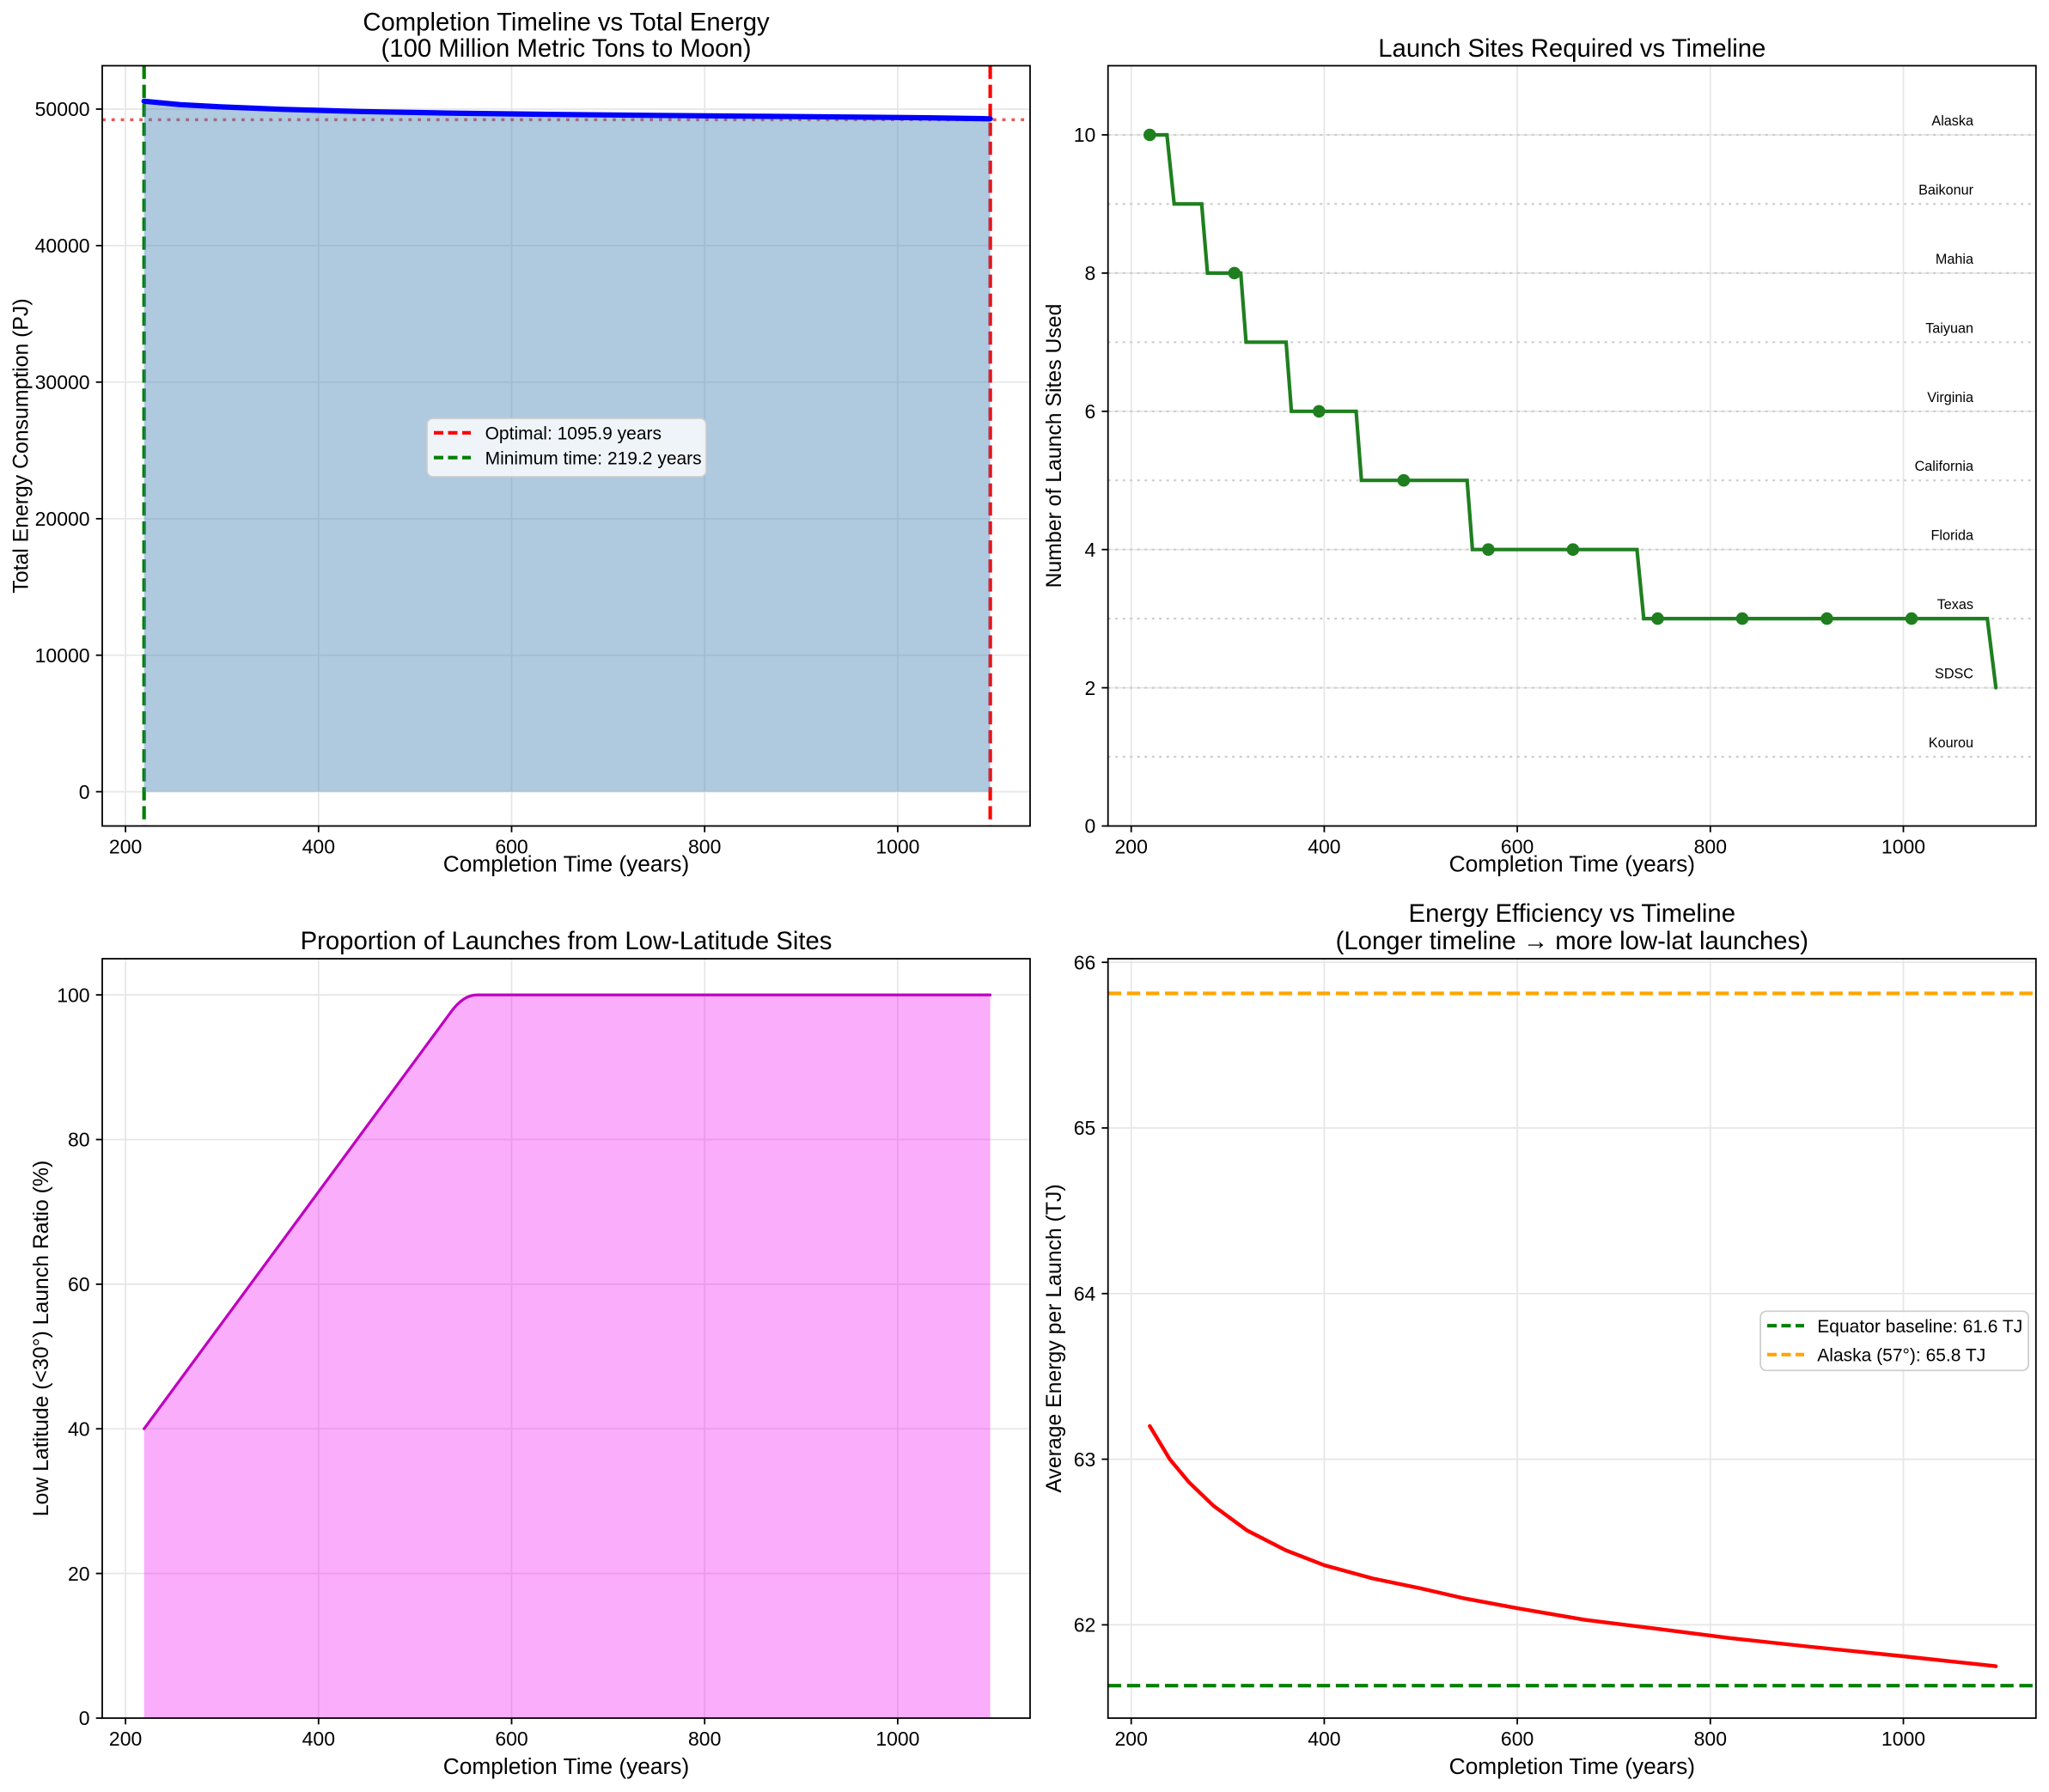 The image size is (2049, 1792). Describe the element at coordinates (1952, 536) in the screenshot. I see `svg-text: Florida` at that location.